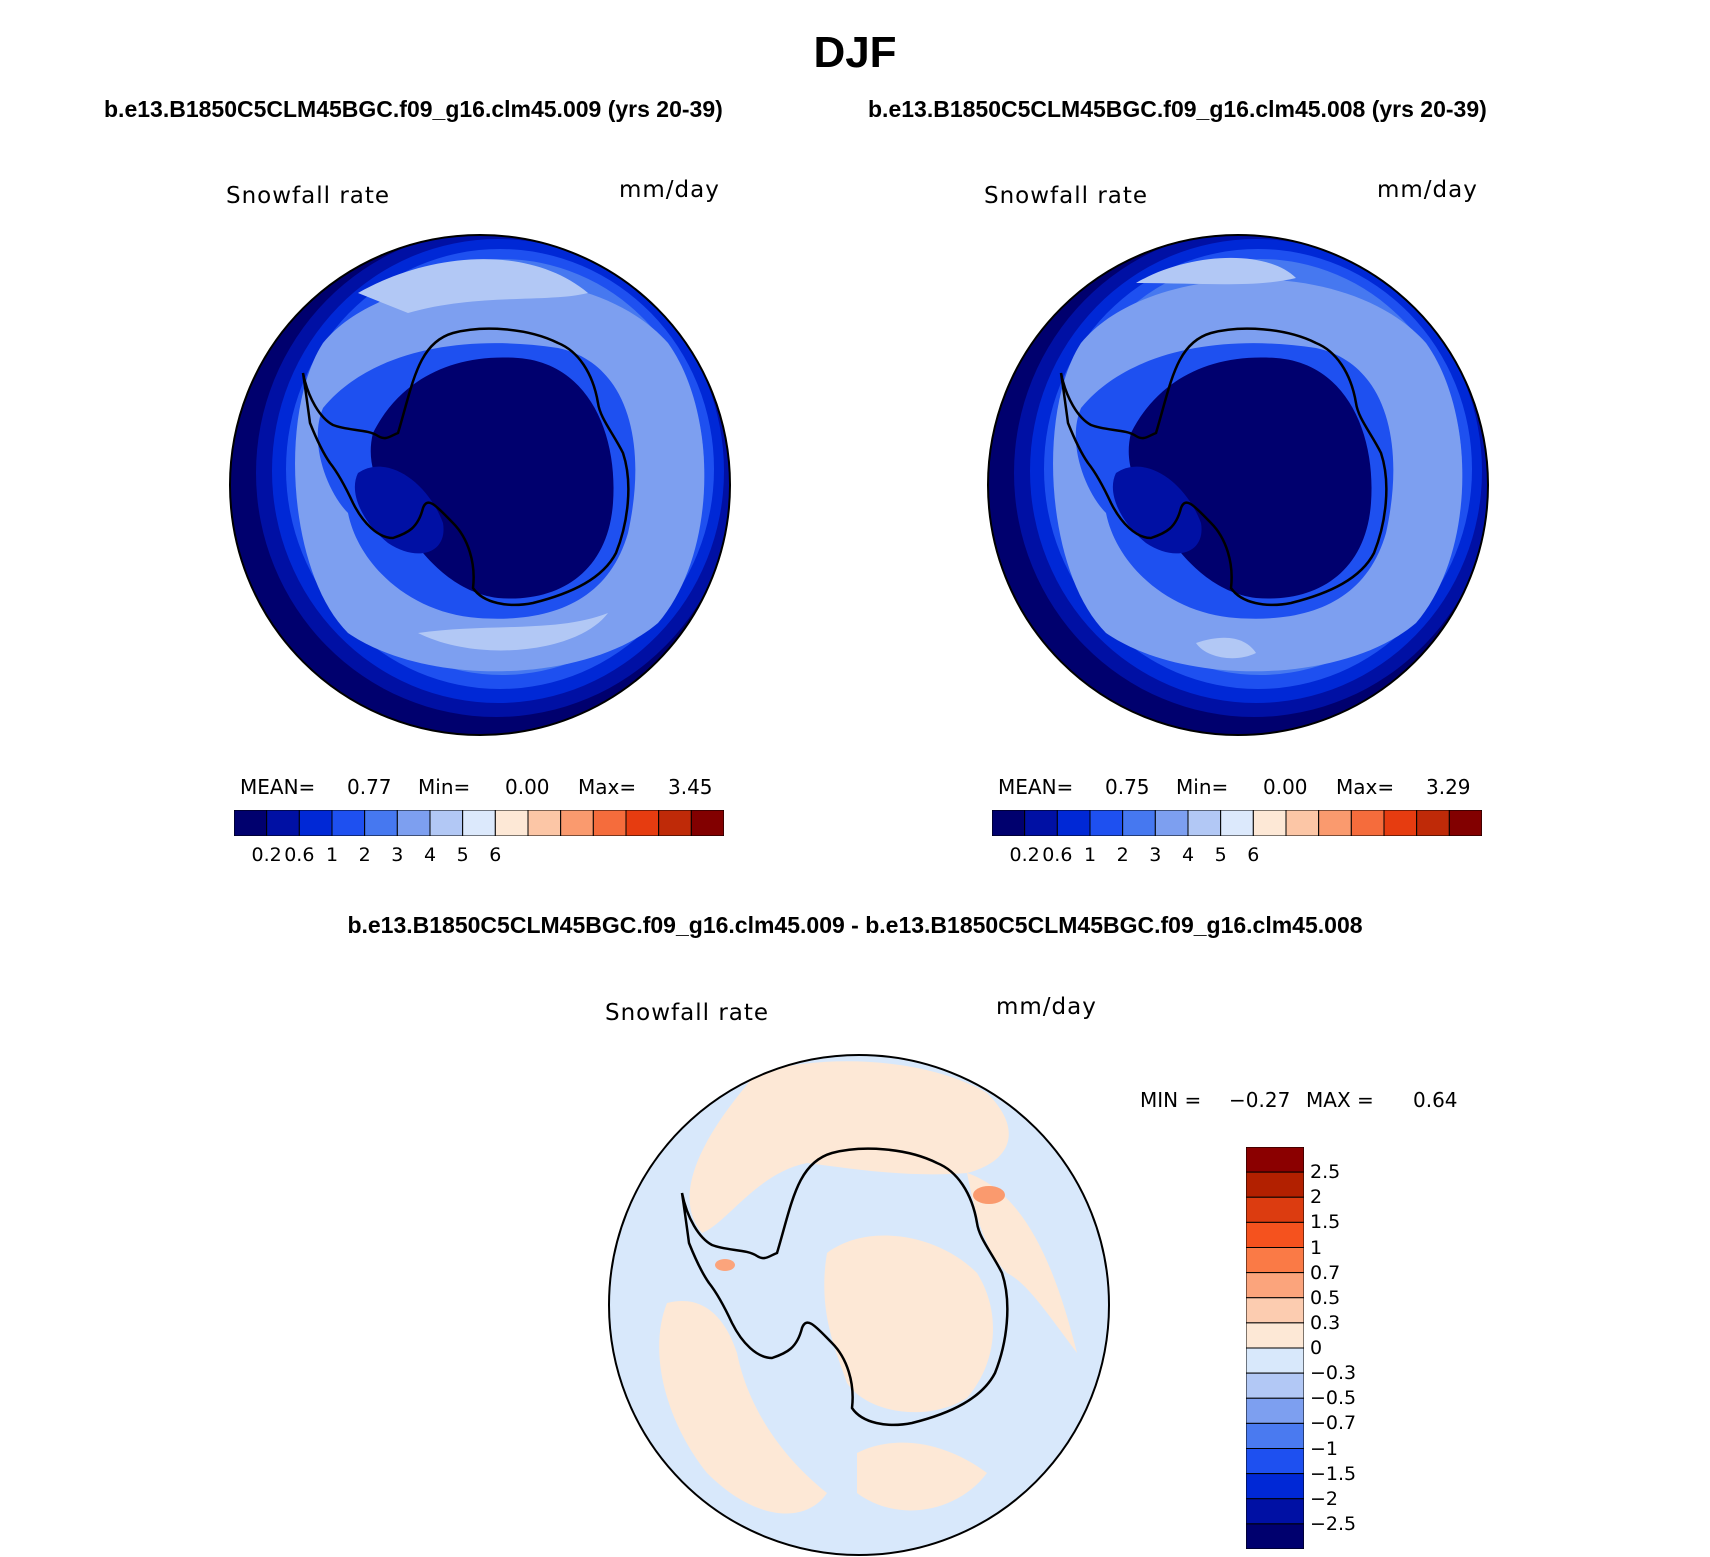 Image resolution: width=1710 pixels, height=1557 pixels. I want to click on right-max-label: Max=, so click(1365, 787).